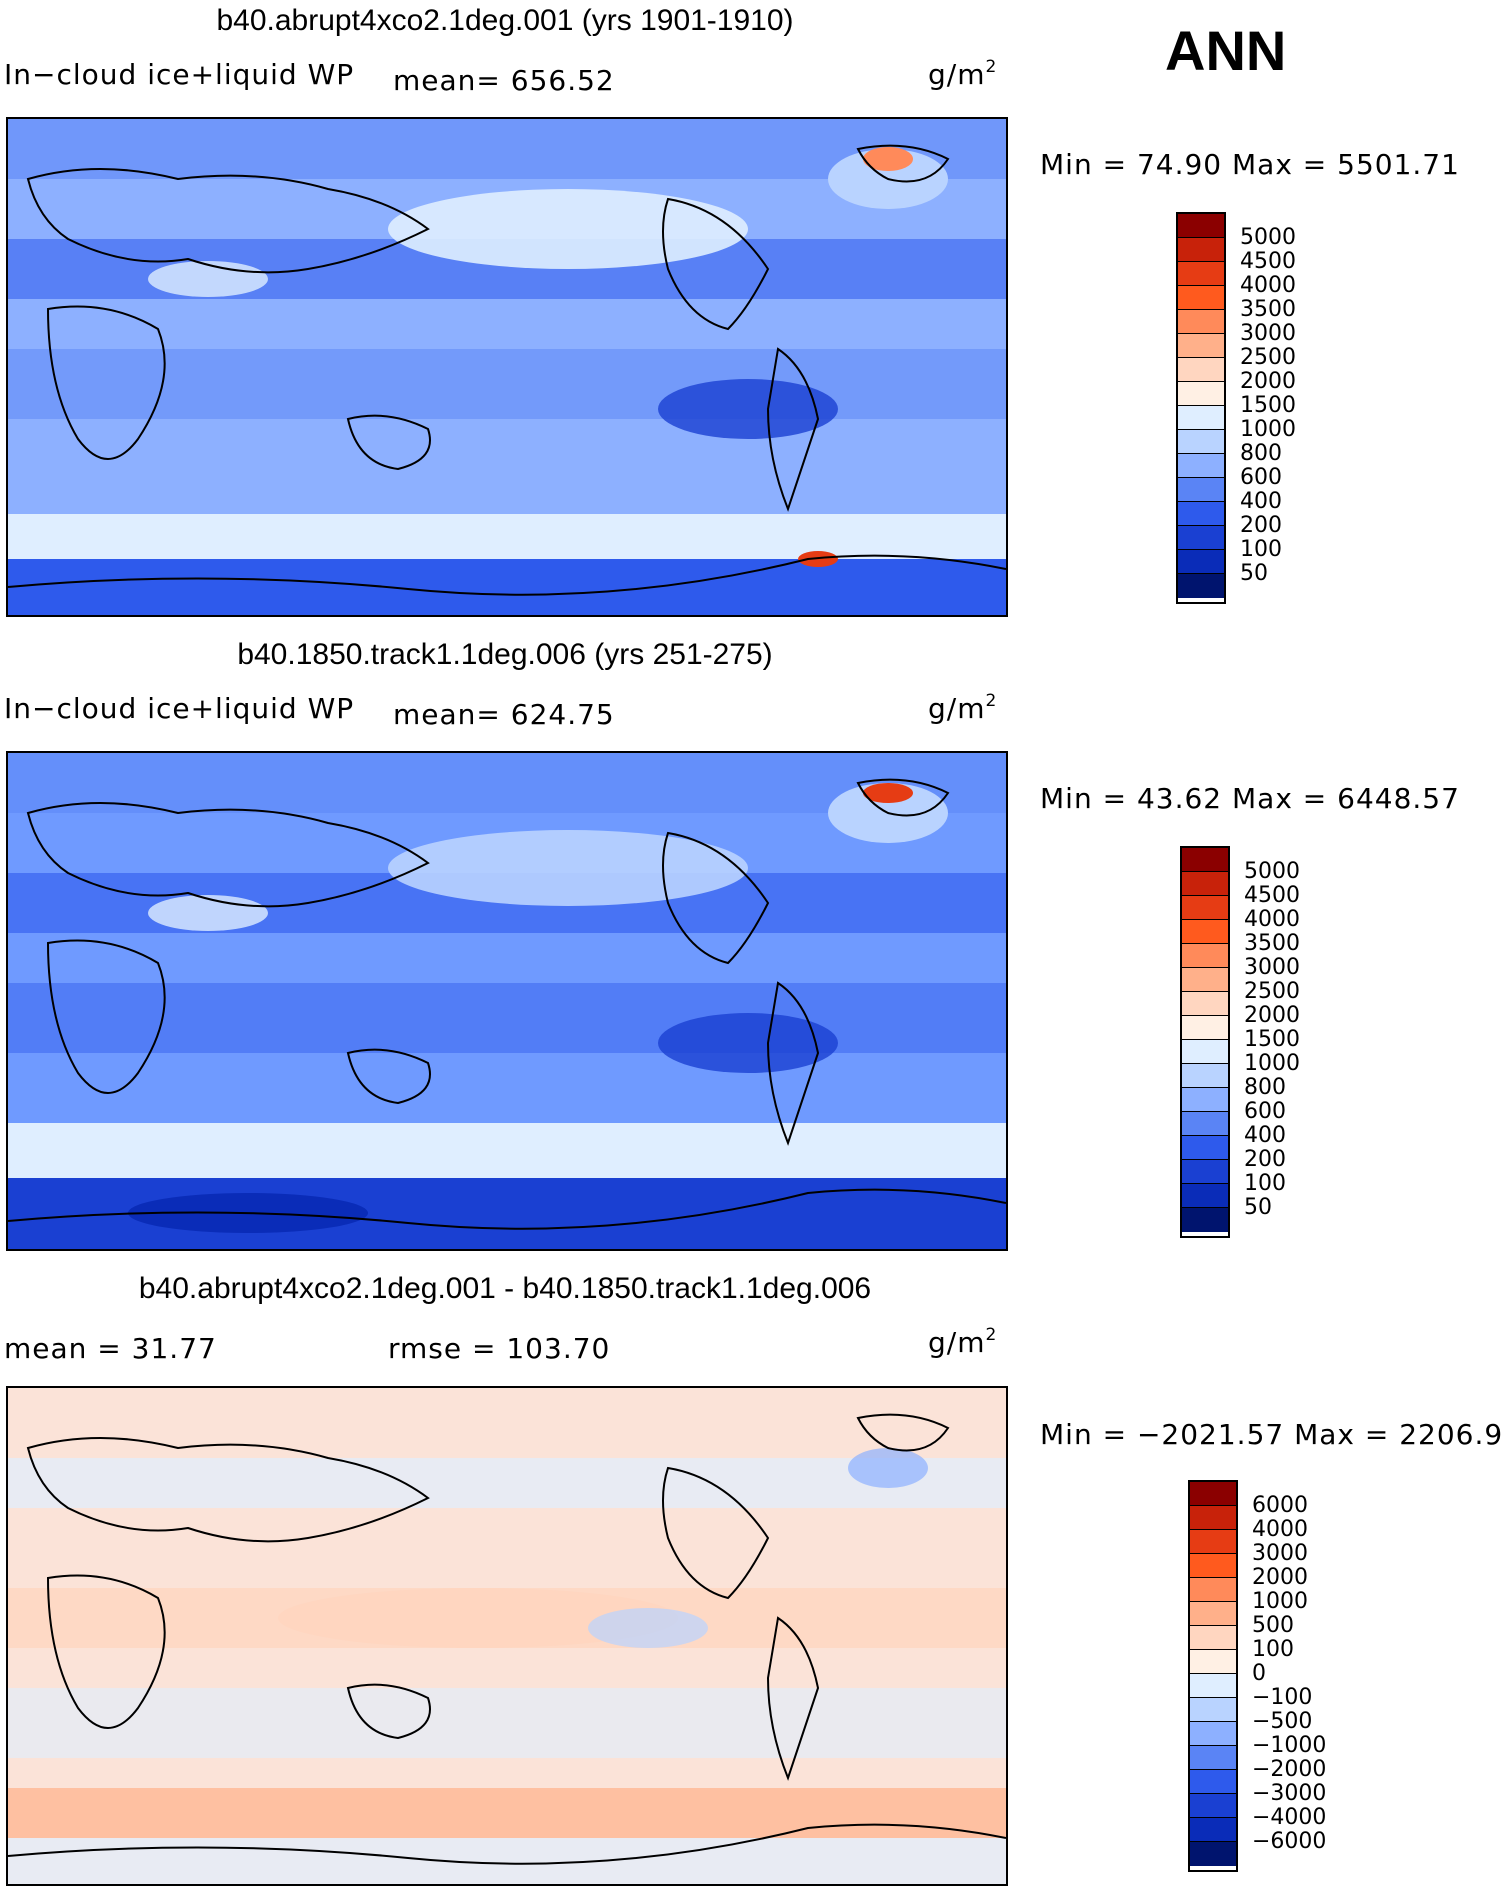 The image size is (1501, 1896). Describe the element at coordinates (1259, 1673) in the screenshot. I see `panel3-colorbar-label: 0` at that location.